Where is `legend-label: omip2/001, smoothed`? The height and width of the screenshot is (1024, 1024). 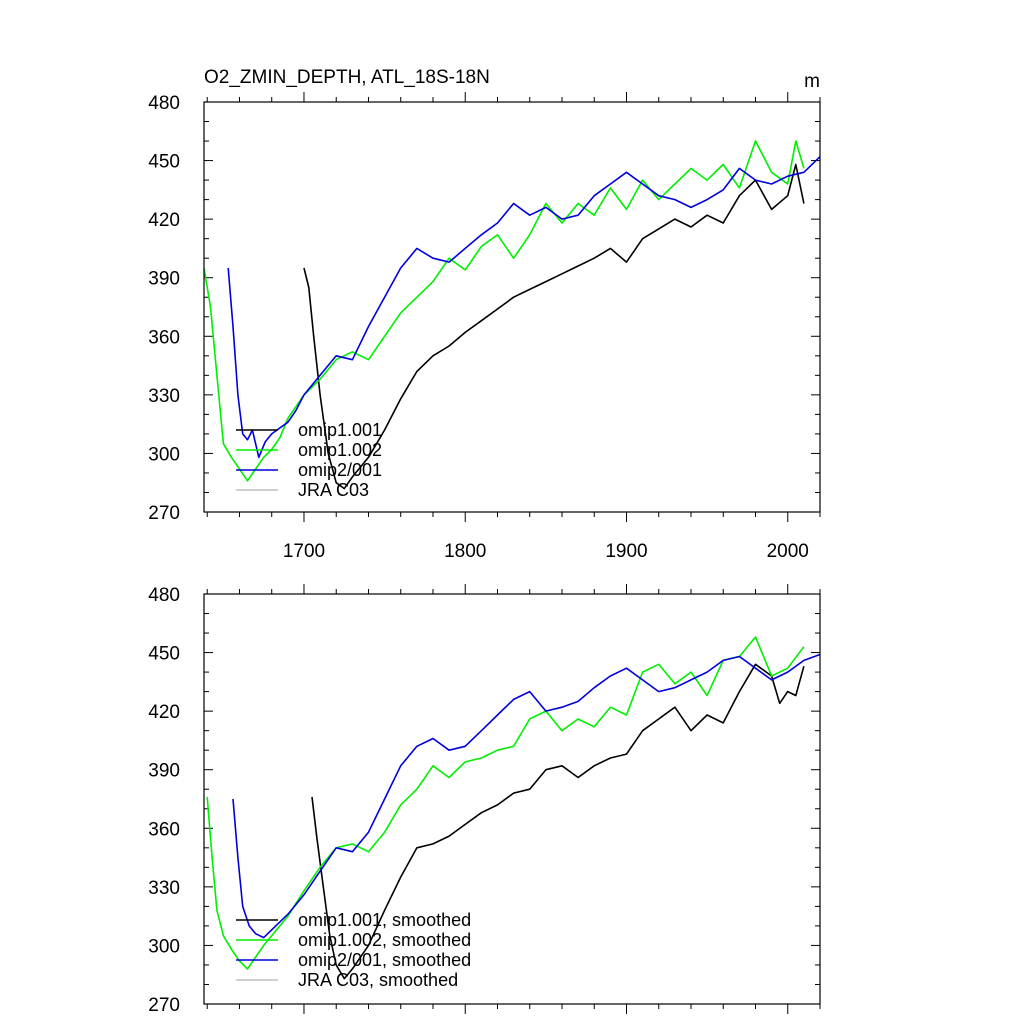 legend-label: omip2/001, smoothed is located at coordinates (384, 960).